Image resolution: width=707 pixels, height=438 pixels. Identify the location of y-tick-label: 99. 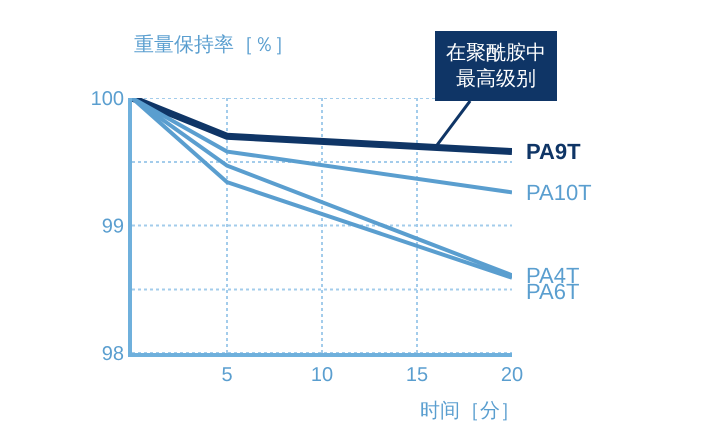
(113, 227).